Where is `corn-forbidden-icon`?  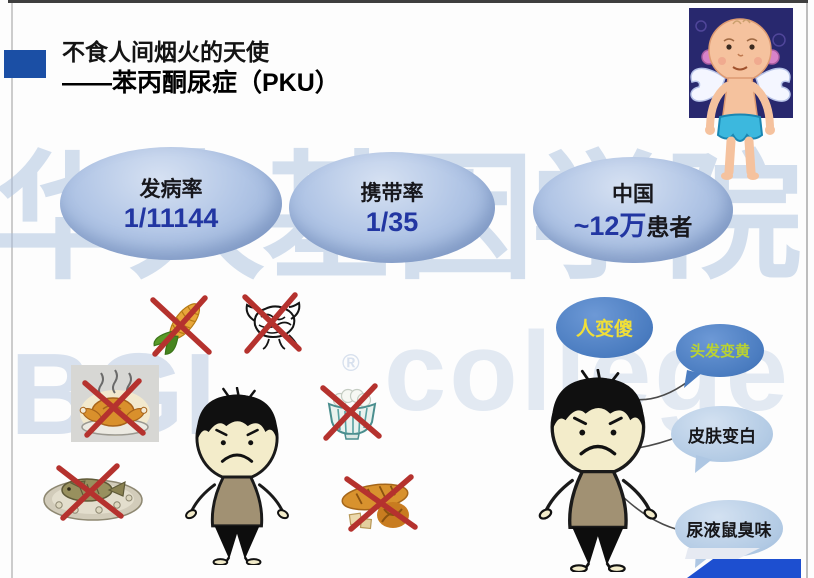
corn-forbidden-icon is located at coordinates (181, 326).